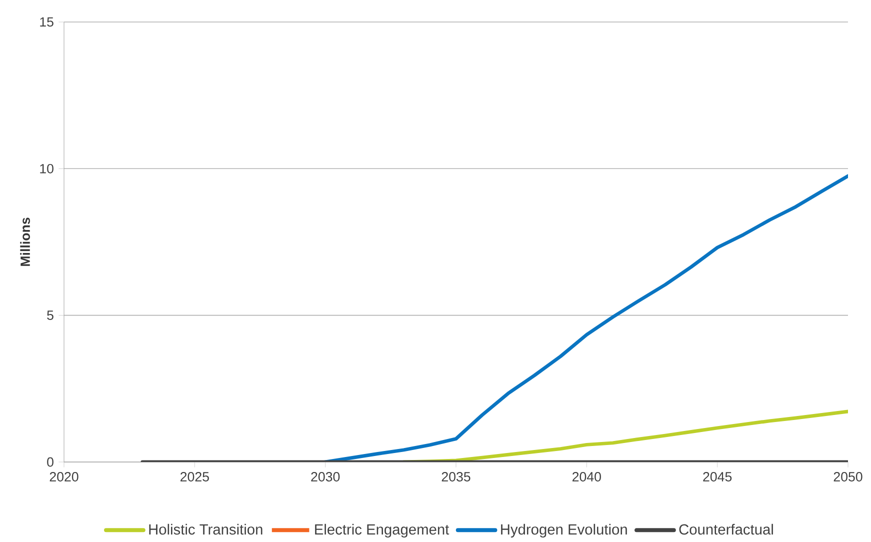  Describe the element at coordinates (50, 462) in the screenshot. I see `y-tick-label: 0` at that location.